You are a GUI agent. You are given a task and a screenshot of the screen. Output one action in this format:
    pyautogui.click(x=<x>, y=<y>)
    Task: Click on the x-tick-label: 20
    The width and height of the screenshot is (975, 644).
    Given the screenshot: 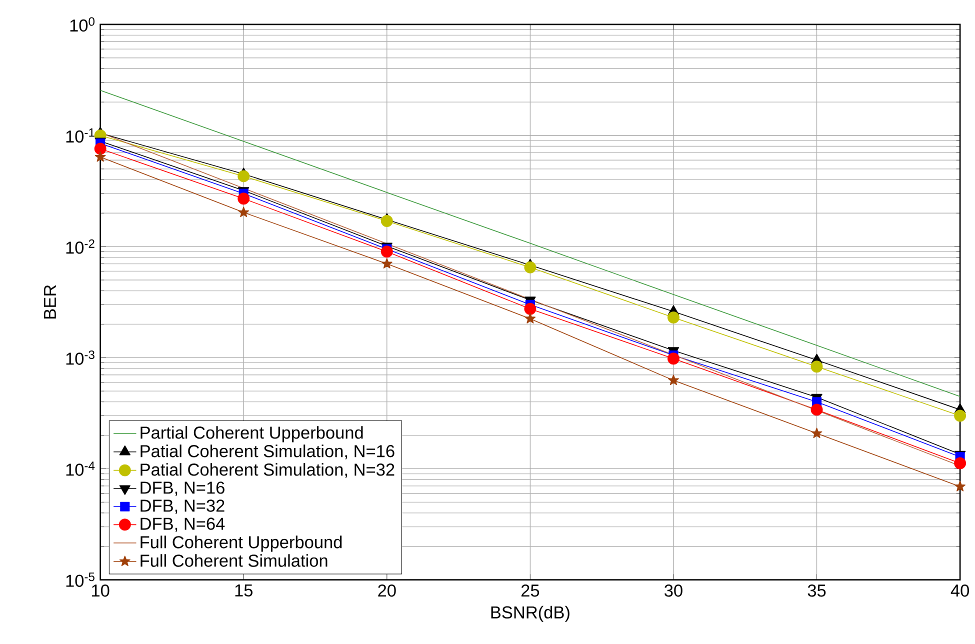 What is the action you would take?
    pyautogui.click(x=387, y=590)
    